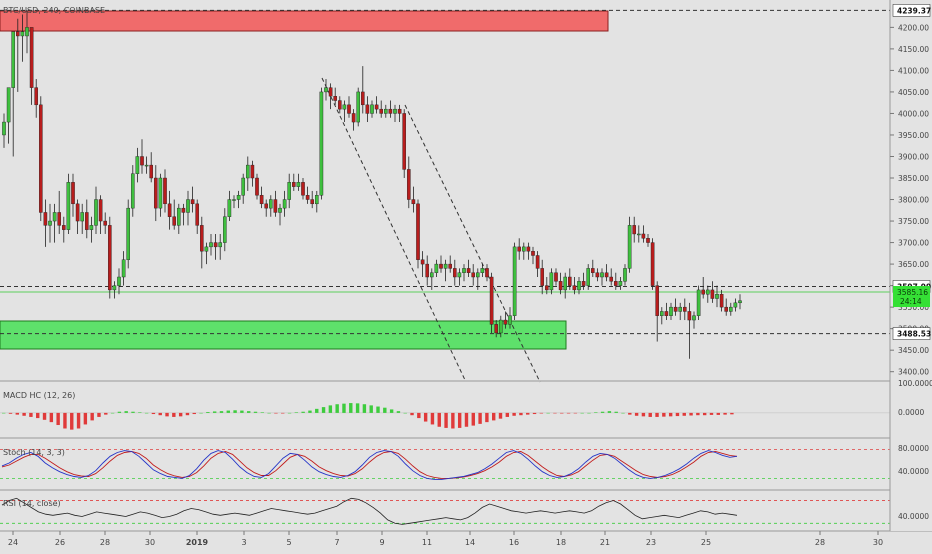 This screenshot has width=932, height=554. What do you see at coordinates (915, 450) in the screenshot?
I see `indicator-axis: 100.0000 0.0000 80.0000 40.0000 40.0000` at bounding box center [915, 450].